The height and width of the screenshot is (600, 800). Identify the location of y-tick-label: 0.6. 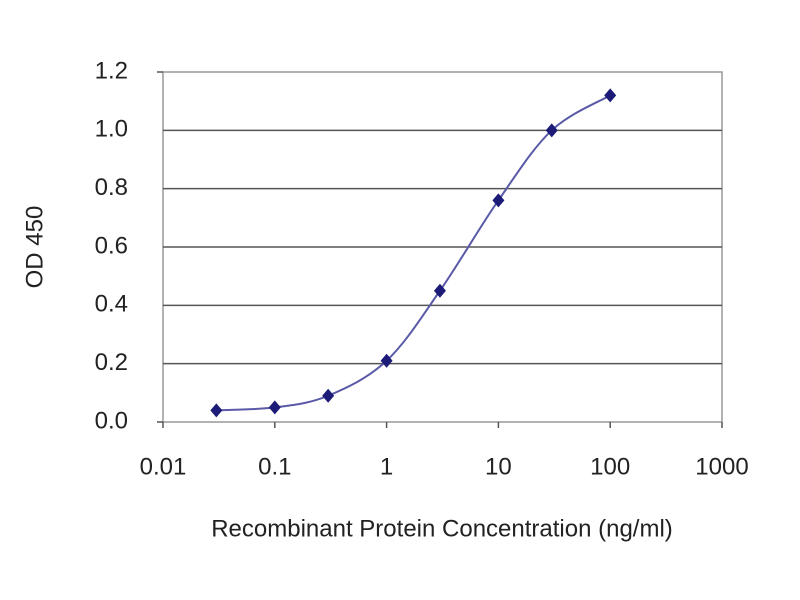
(111, 245).